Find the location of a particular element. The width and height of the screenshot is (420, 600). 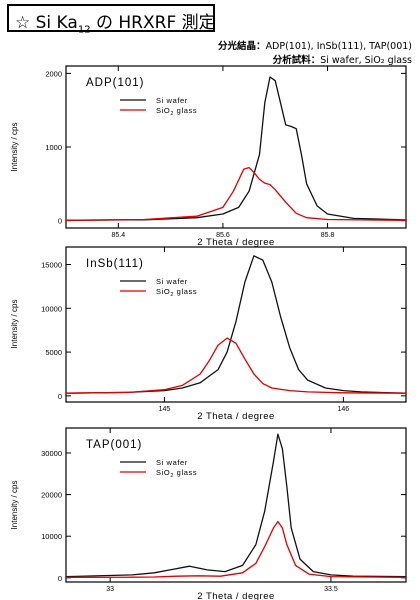

page-title: ☆ Si Ka12 の HRXRF 測定 is located at coordinates (115, 21).